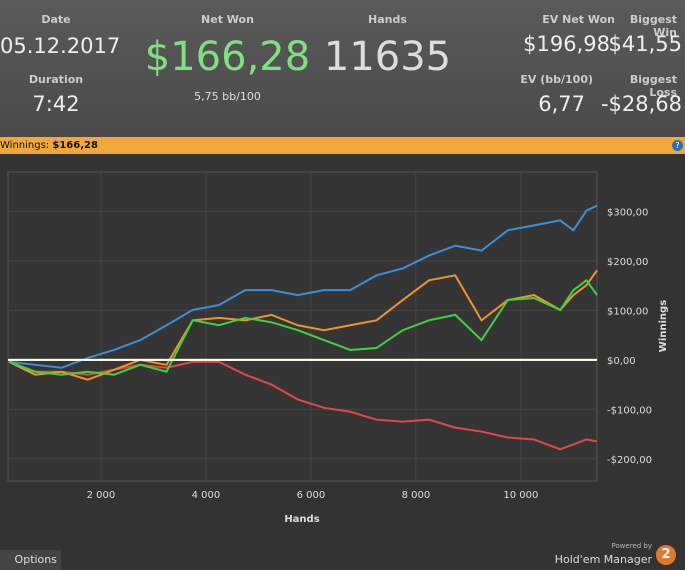 This screenshot has width=685, height=570. What do you see at coordinates (60, 46) in the screenshot?
I see `date: 05.12.2017` at bounding box center [60, 46].